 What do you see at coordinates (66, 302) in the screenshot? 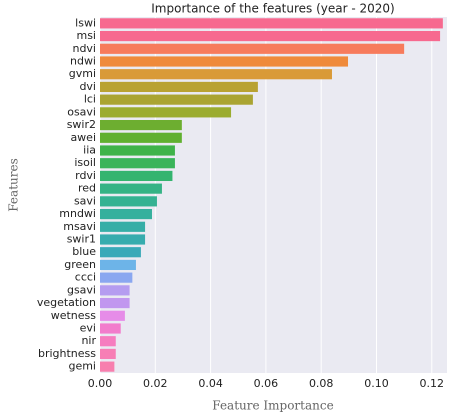
I see `y-tick-label: vegetation` at bounding box center [66, 302].